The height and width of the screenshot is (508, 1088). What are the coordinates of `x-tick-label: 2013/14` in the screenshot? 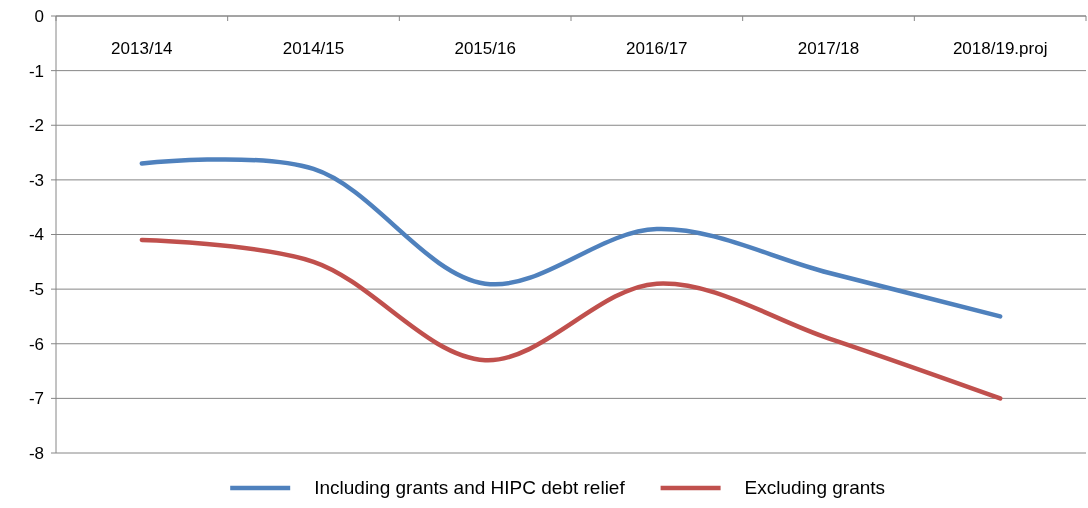 It's located at (142, 48).